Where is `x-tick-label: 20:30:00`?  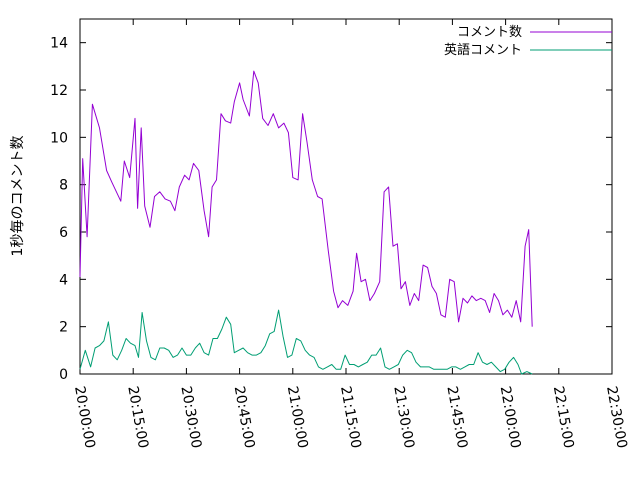 x-tick-label: 20:30:00 is located at coordinates (190, 417).